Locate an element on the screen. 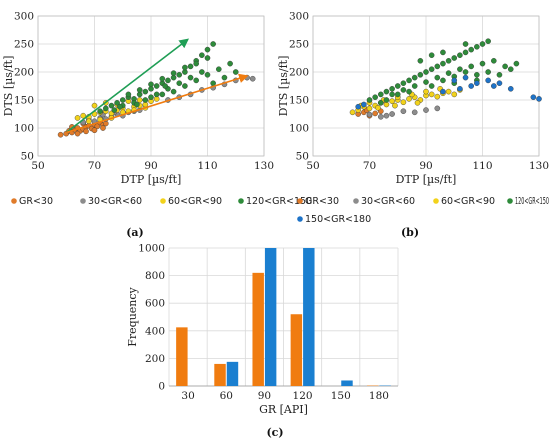 The height and width of the screenshot is (441, 550). chart-c-ytick-label: 200 is located at coordinates (155, 359).